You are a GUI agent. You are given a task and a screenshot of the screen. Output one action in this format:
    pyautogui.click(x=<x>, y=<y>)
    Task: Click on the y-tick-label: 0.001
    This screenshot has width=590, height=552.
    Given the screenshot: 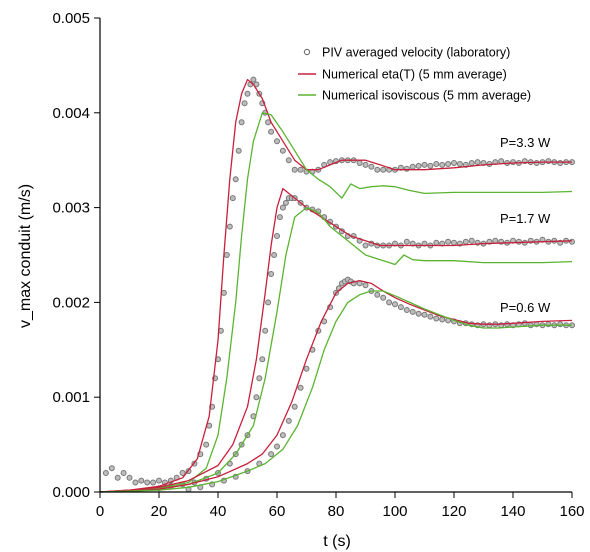 What is the action you would take?
    pyautogui.click(x=71, y=397)
    